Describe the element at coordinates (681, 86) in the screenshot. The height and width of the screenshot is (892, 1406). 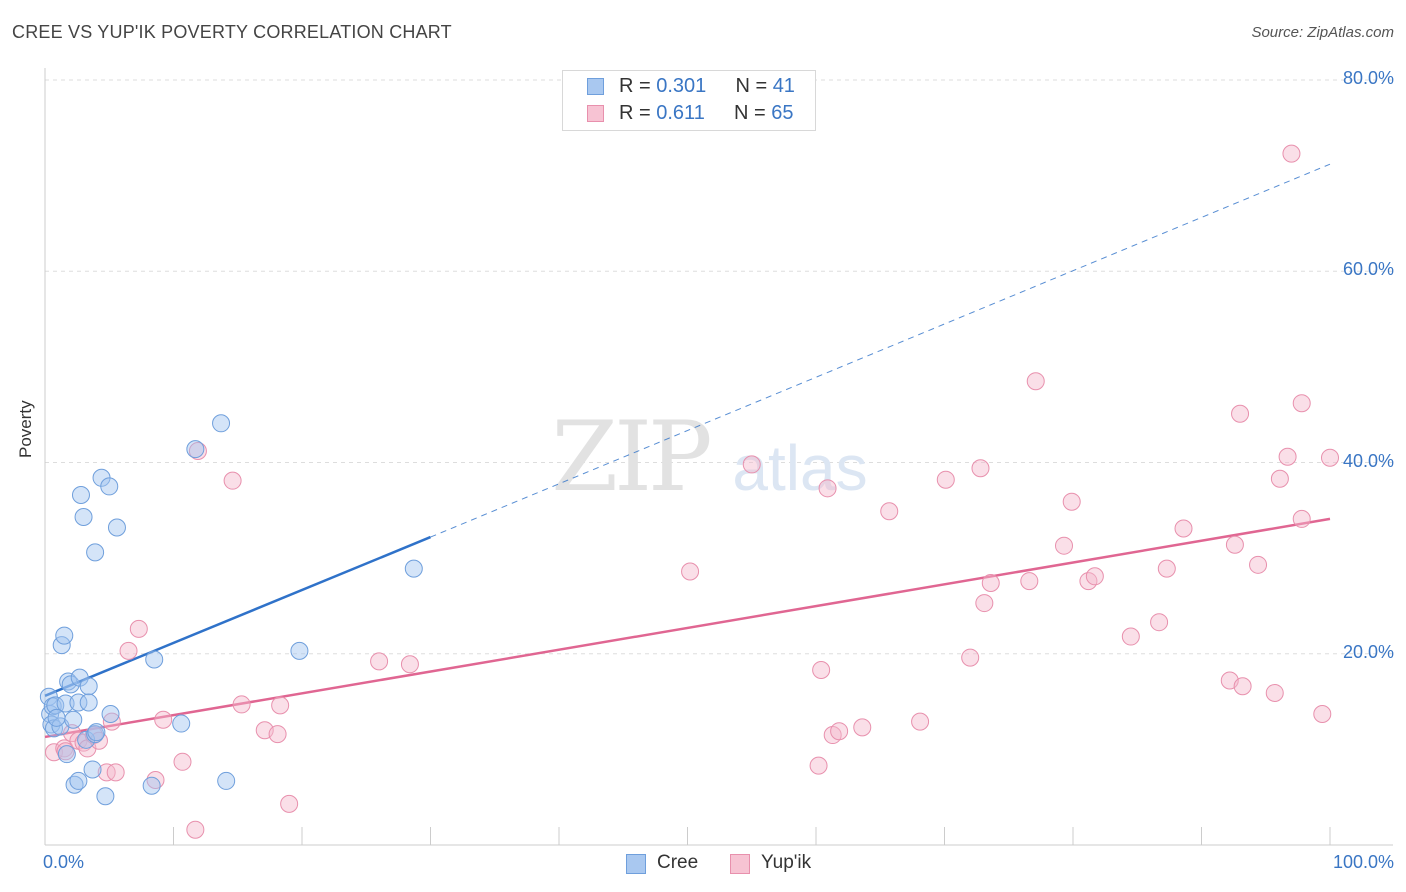
I see `cree-r-value: 0.301` at that location.